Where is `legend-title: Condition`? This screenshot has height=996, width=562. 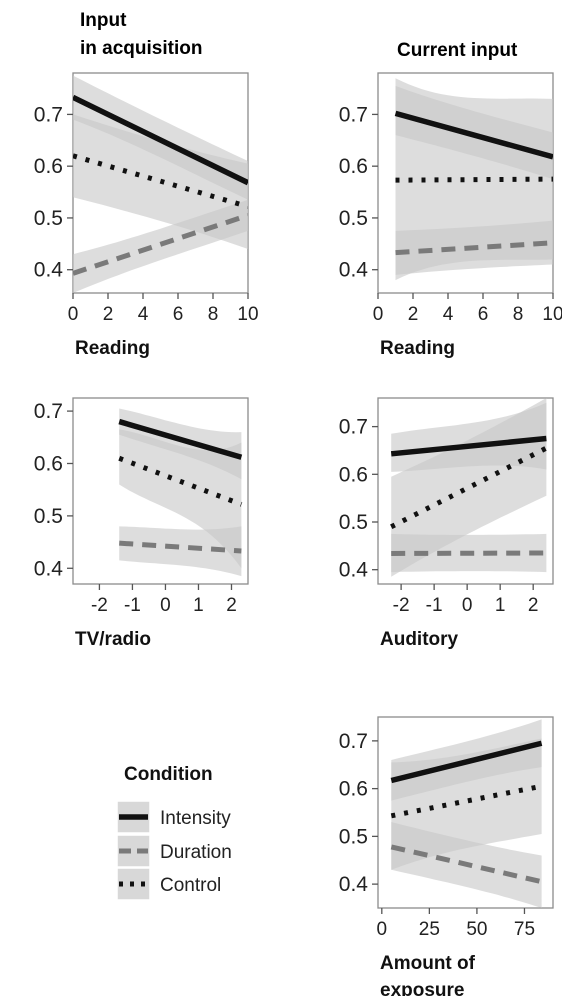
legend-title: Condition is located at coordinates (168, 774).